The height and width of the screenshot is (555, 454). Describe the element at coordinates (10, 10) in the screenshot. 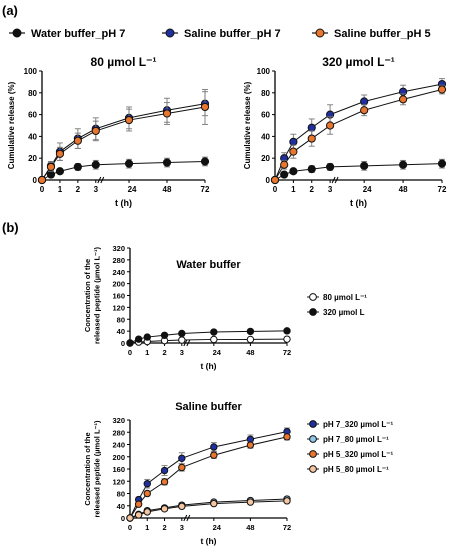

I see `panel-a-label: (a)` at that location.